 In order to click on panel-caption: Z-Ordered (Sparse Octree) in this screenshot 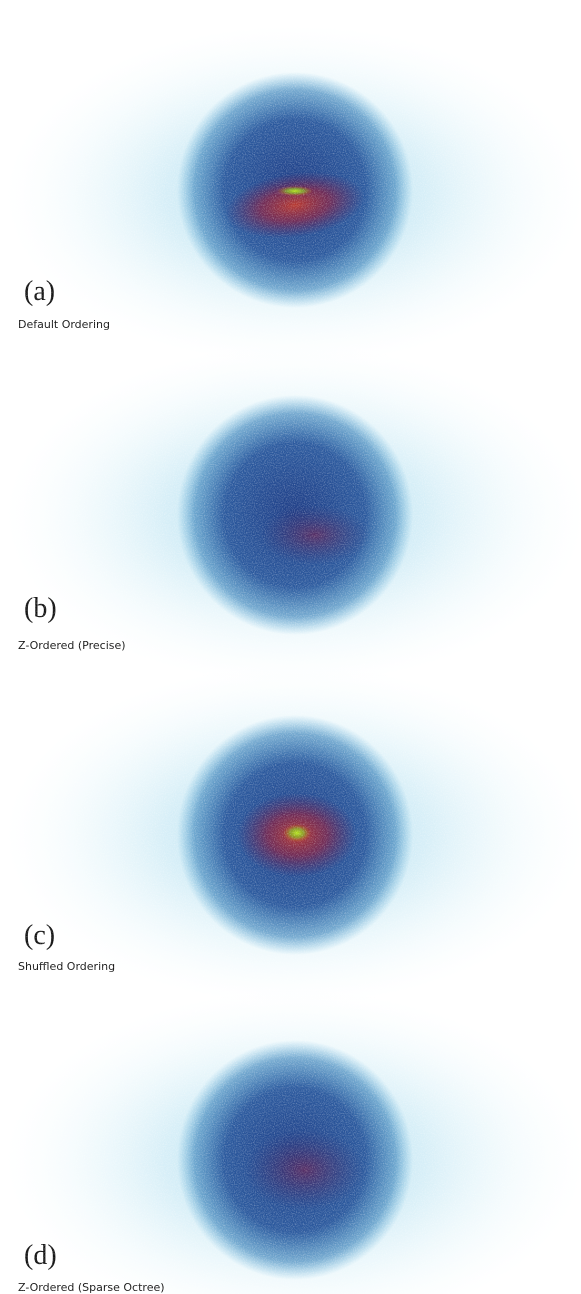, I will do `click(91, 1287)`.